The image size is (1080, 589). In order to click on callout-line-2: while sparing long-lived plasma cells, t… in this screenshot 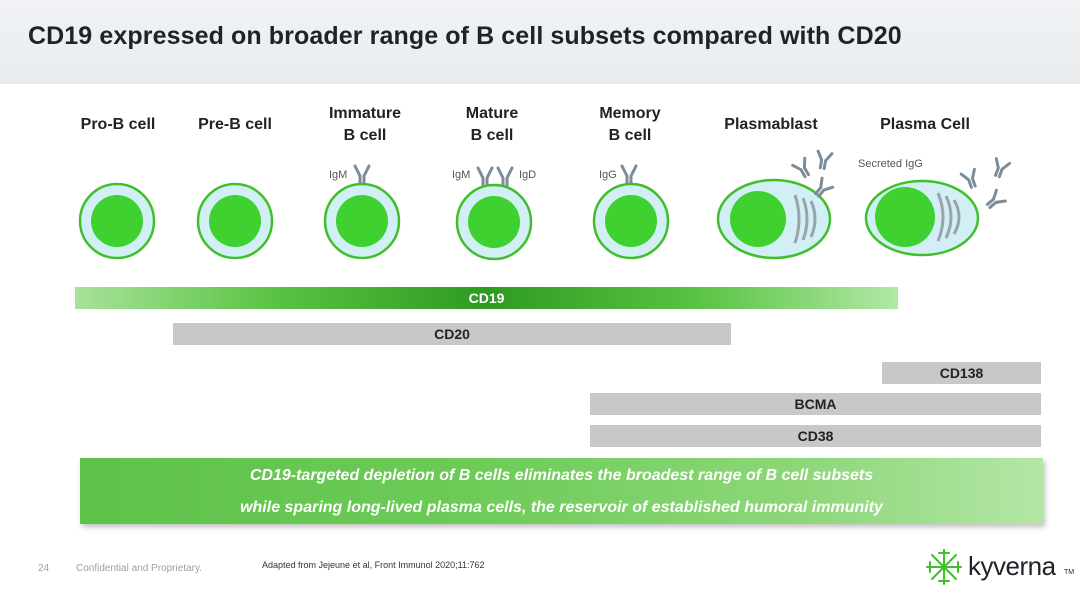, I will do `click(561, 507)`.